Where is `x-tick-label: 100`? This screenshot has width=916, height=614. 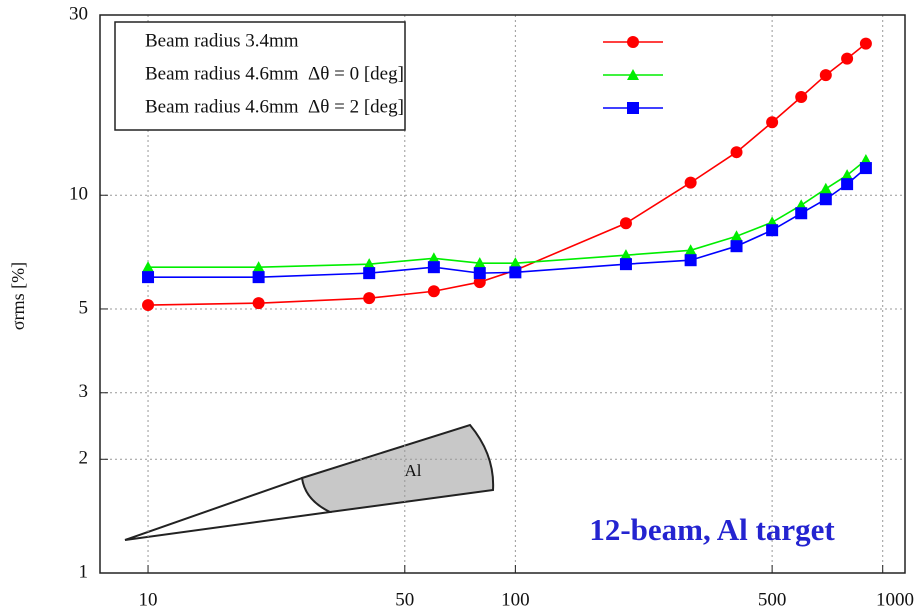 x-tick-label: 100 is located at coordinates (515, 599).